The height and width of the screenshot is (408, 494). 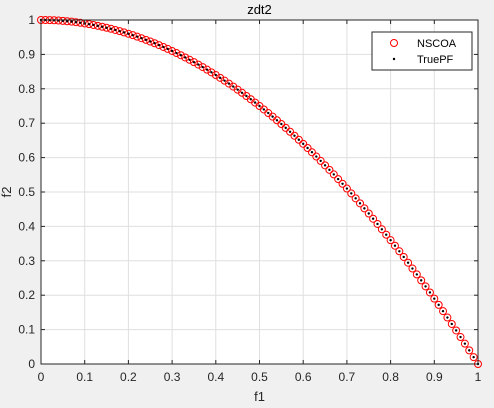 What do you see at coordinates (41, 377) in the screenshot?
I see `x-tick-label: 0` at bounding box center [41, 377].